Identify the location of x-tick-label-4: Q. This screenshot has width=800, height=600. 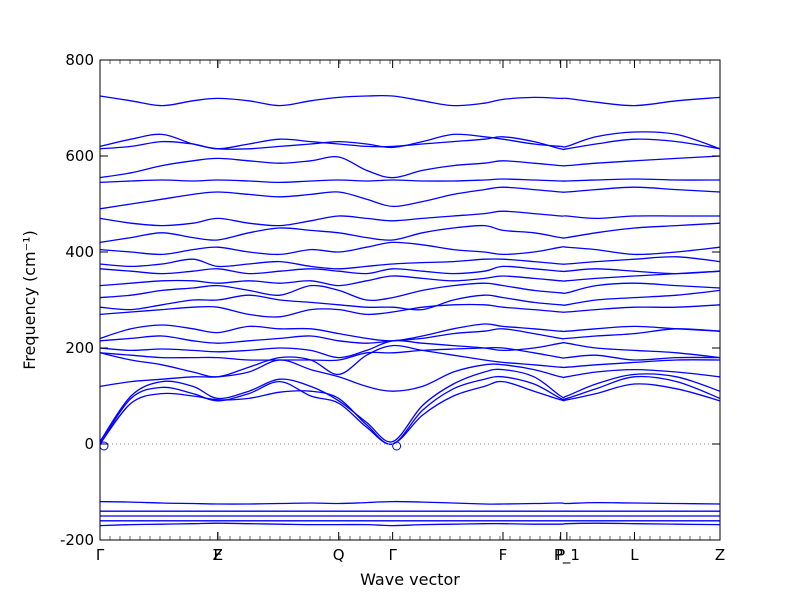
(339, 555).